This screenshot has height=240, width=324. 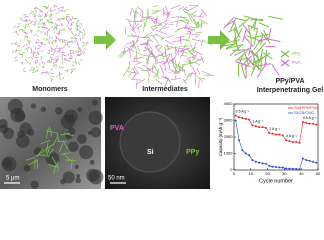 I want to click on x-tick-label: 10, so click(x=251, y=173).